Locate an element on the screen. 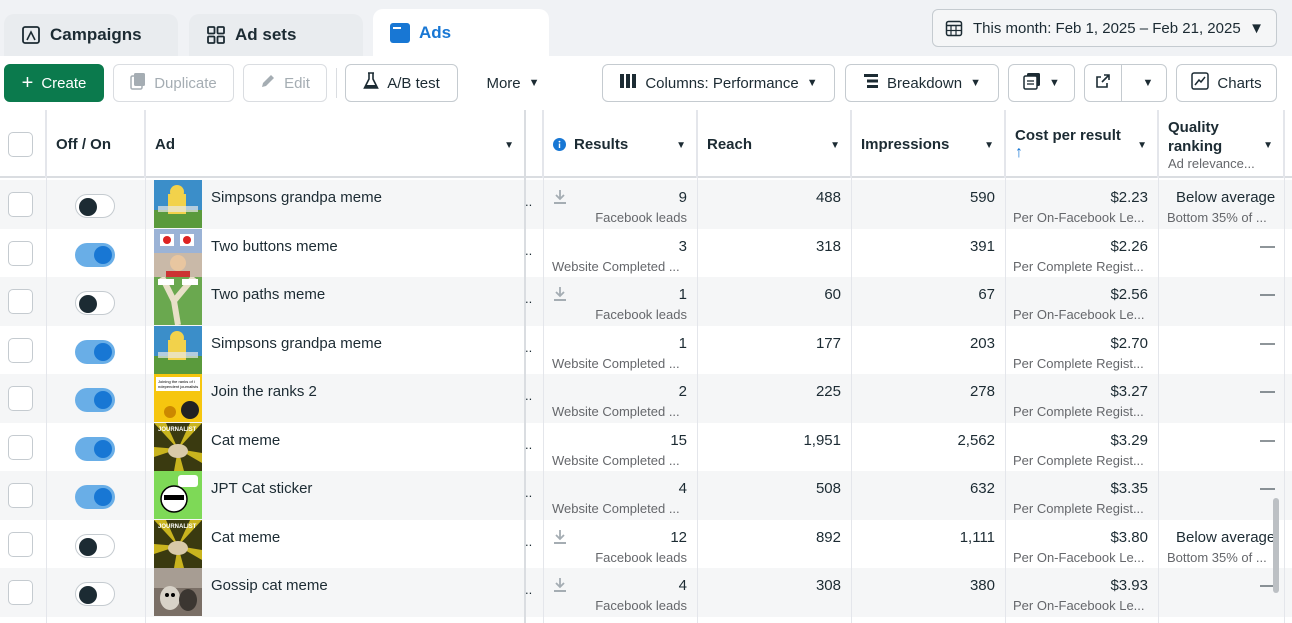  tab-ads: Ads is located at coordinates (461, 32).